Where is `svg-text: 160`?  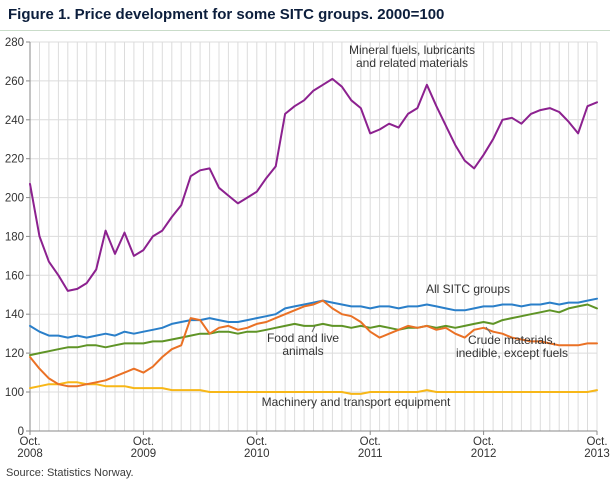
svg-text: 160 is located at coordinates (14, 276).